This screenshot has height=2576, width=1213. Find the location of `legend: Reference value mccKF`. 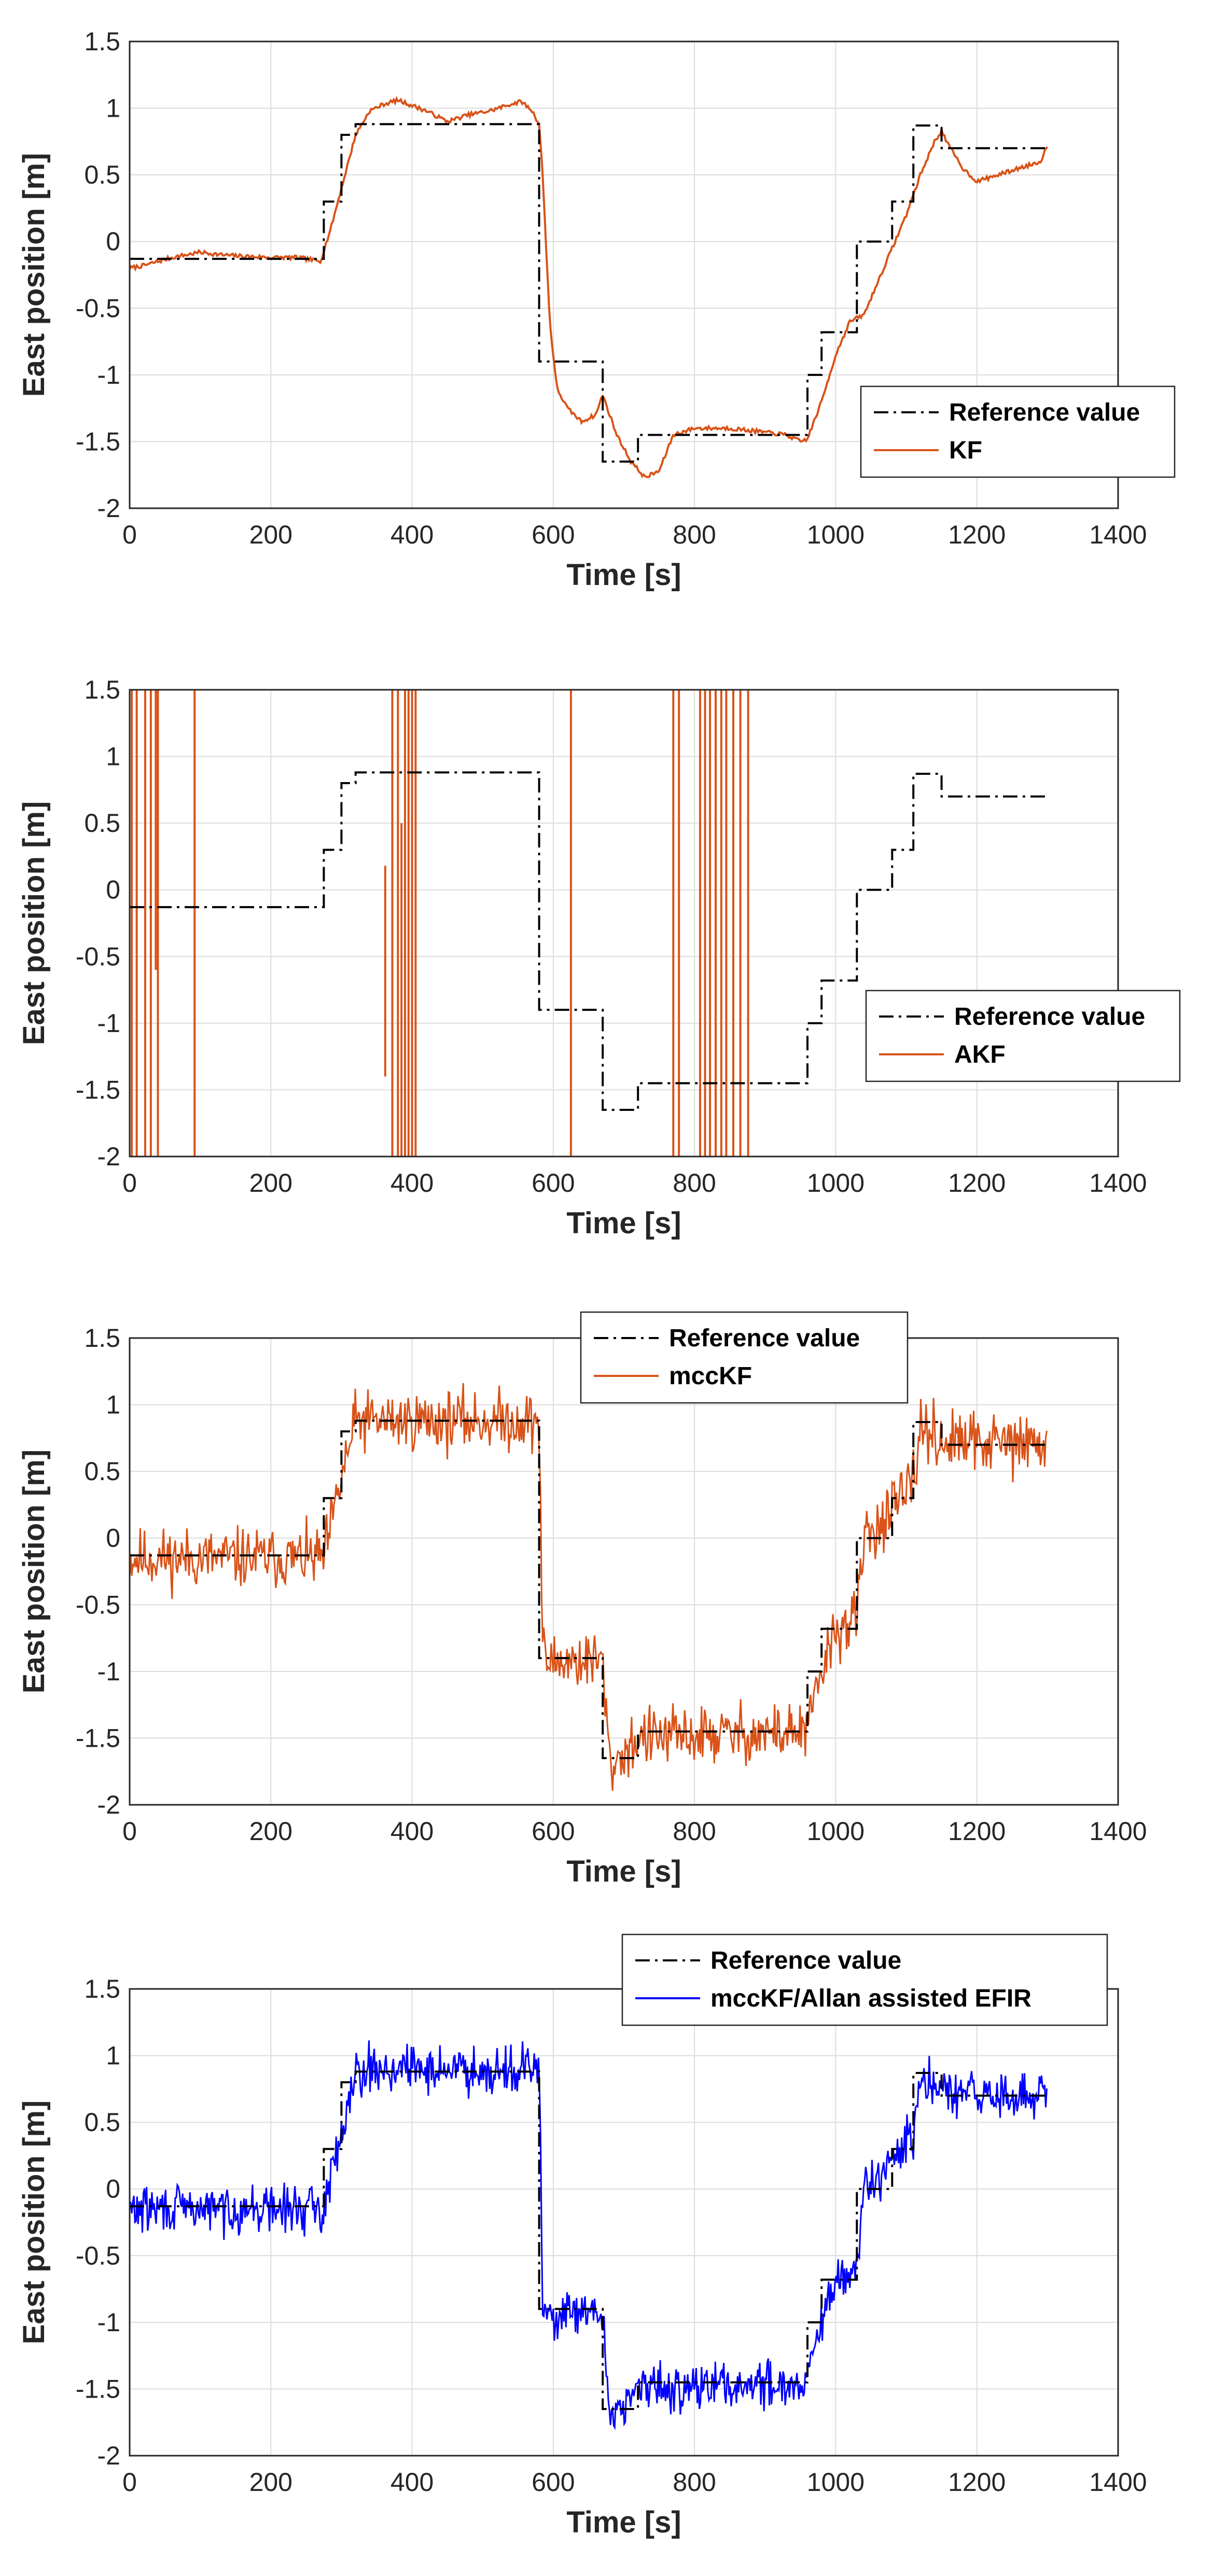

legend: Reference value mccKF is located at coordinates (744, 1357).